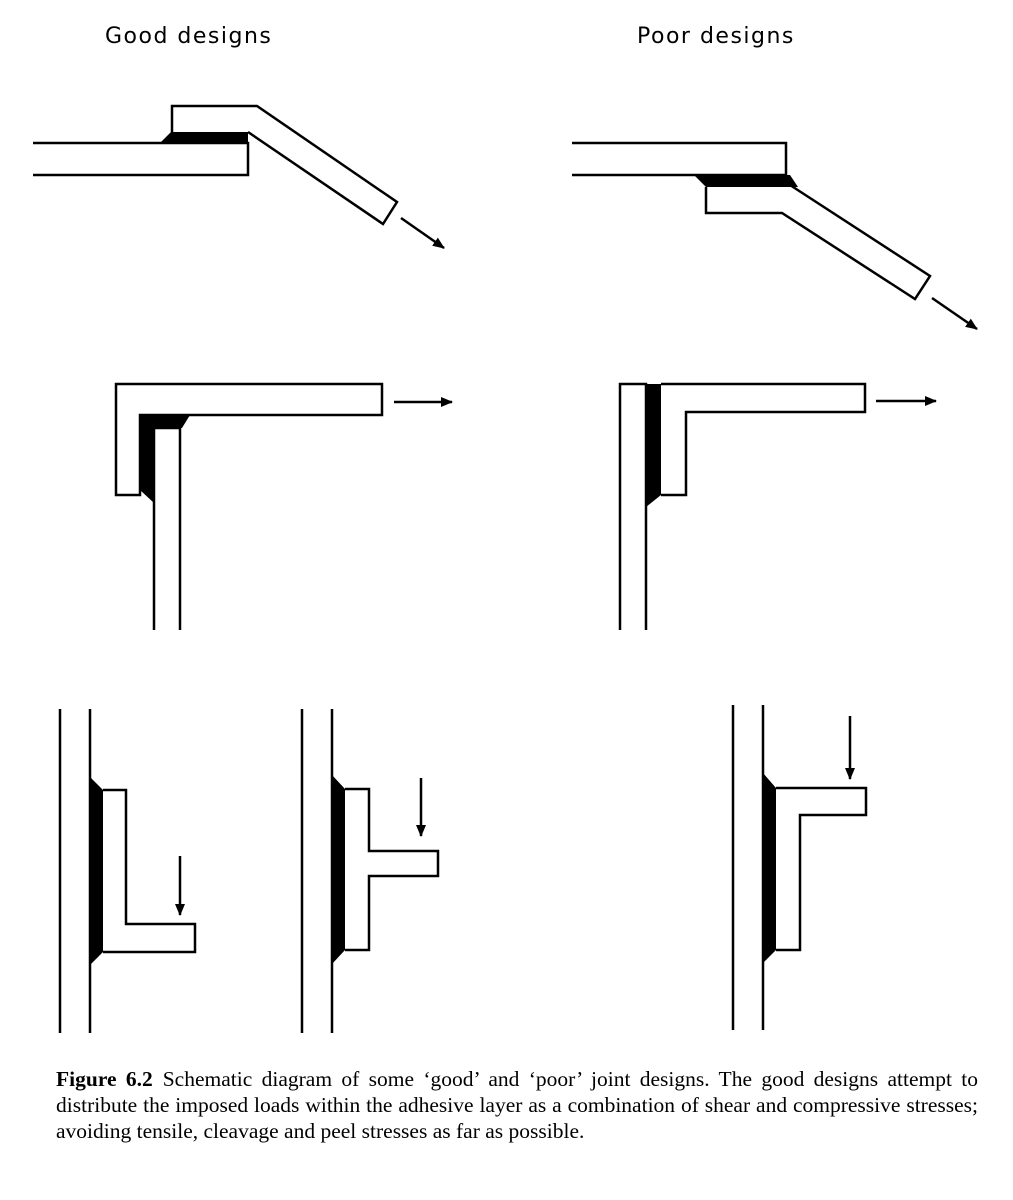 The image size is (1013, 1200). Describe the element at coordinates (167, 528) in the screenshot. I see `good-corner-upright` at that location.